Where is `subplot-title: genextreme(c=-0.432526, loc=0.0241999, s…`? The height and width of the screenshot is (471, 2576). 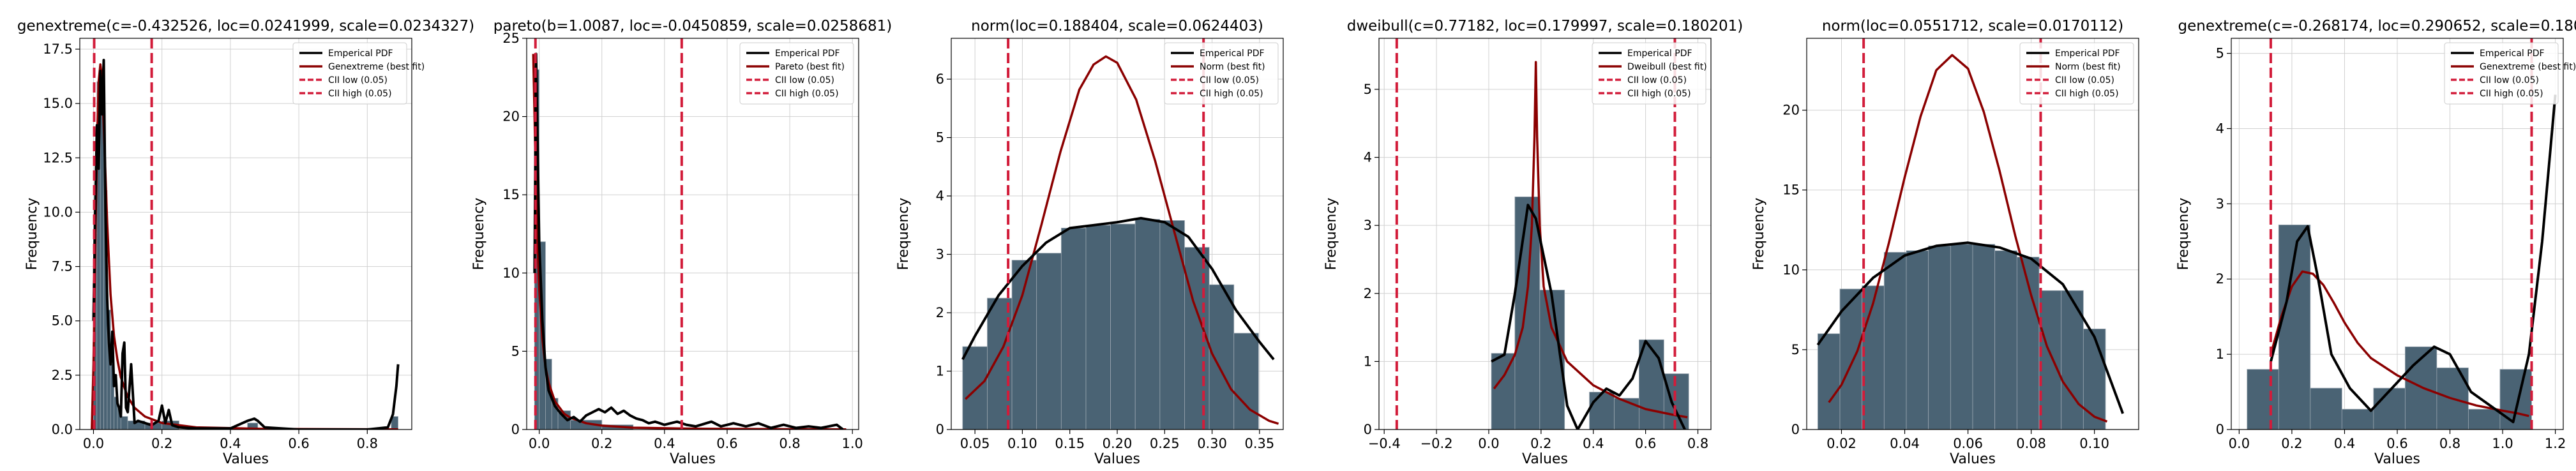
subplot-title: genextreme(c=-0.432526, loc=0.0241999, s… is located at coordinates (246, 26).